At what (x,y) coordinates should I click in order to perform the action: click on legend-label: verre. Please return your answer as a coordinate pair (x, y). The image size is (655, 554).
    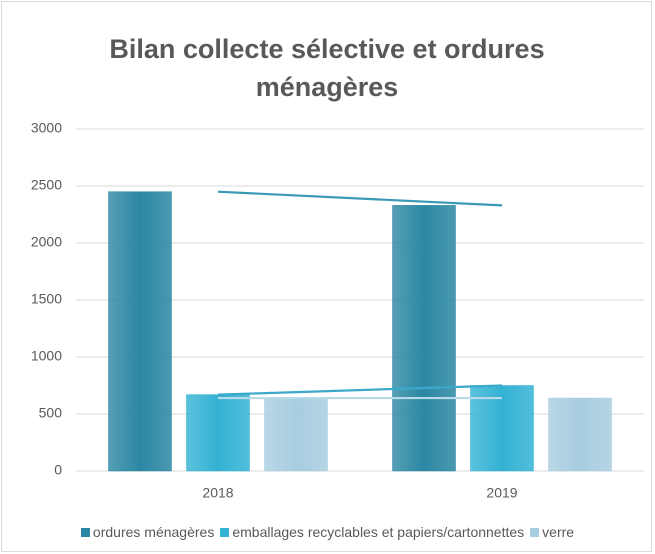
    Looking at the image, I should click on (558, 532).